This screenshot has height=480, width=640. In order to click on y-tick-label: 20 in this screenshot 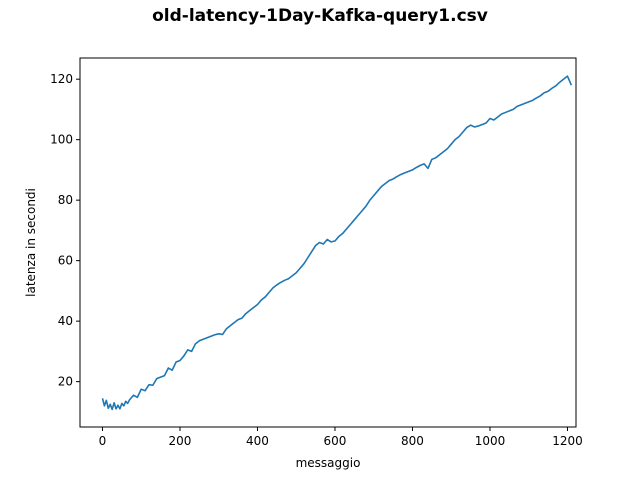, I will do `click(65, 382)`.